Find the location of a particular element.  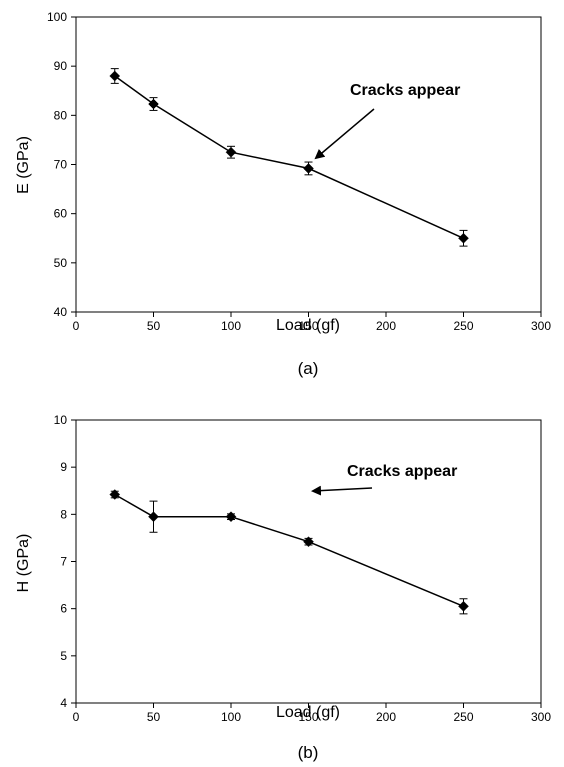

chart-b-x-tick-label: 250 is located at coordinates (463, 717).